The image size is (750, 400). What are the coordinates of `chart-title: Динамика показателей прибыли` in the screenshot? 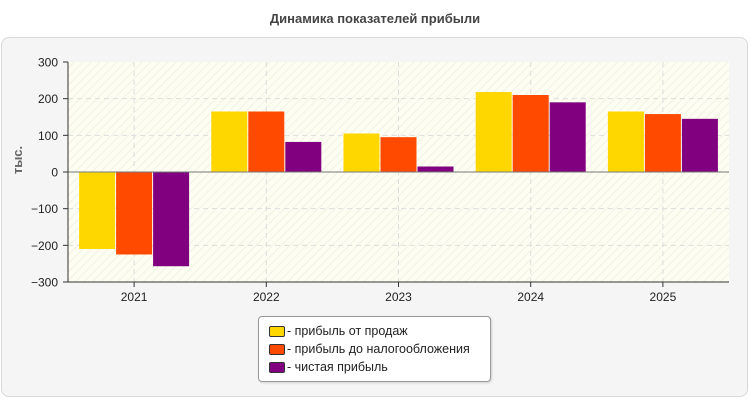 It's located at (375, 18).